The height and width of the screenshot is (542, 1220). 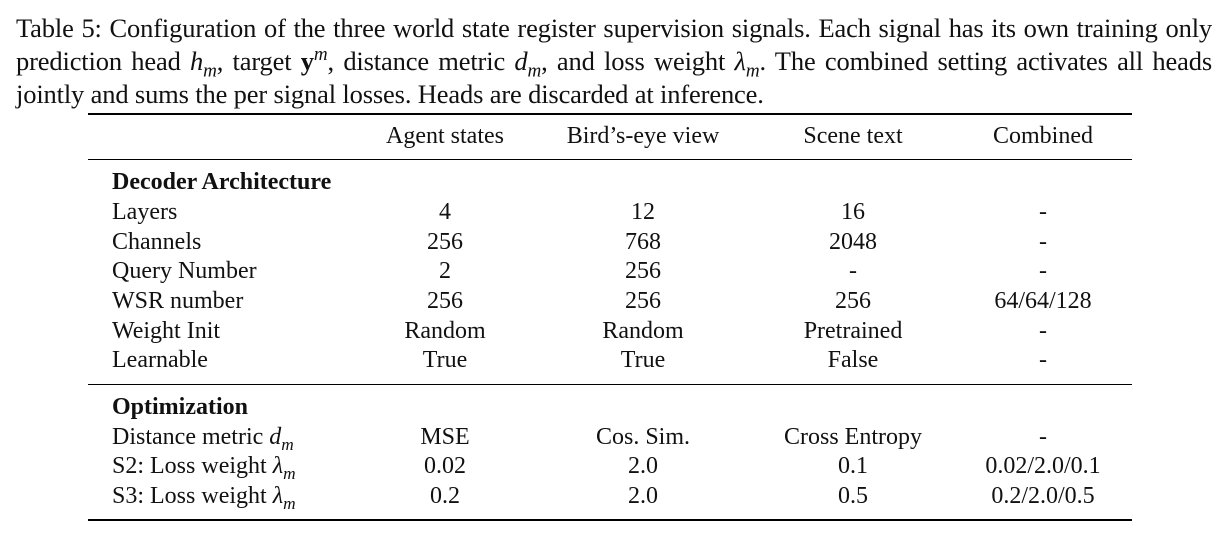 I want to click on column-header: Combined, so click(x=1043, y=136).